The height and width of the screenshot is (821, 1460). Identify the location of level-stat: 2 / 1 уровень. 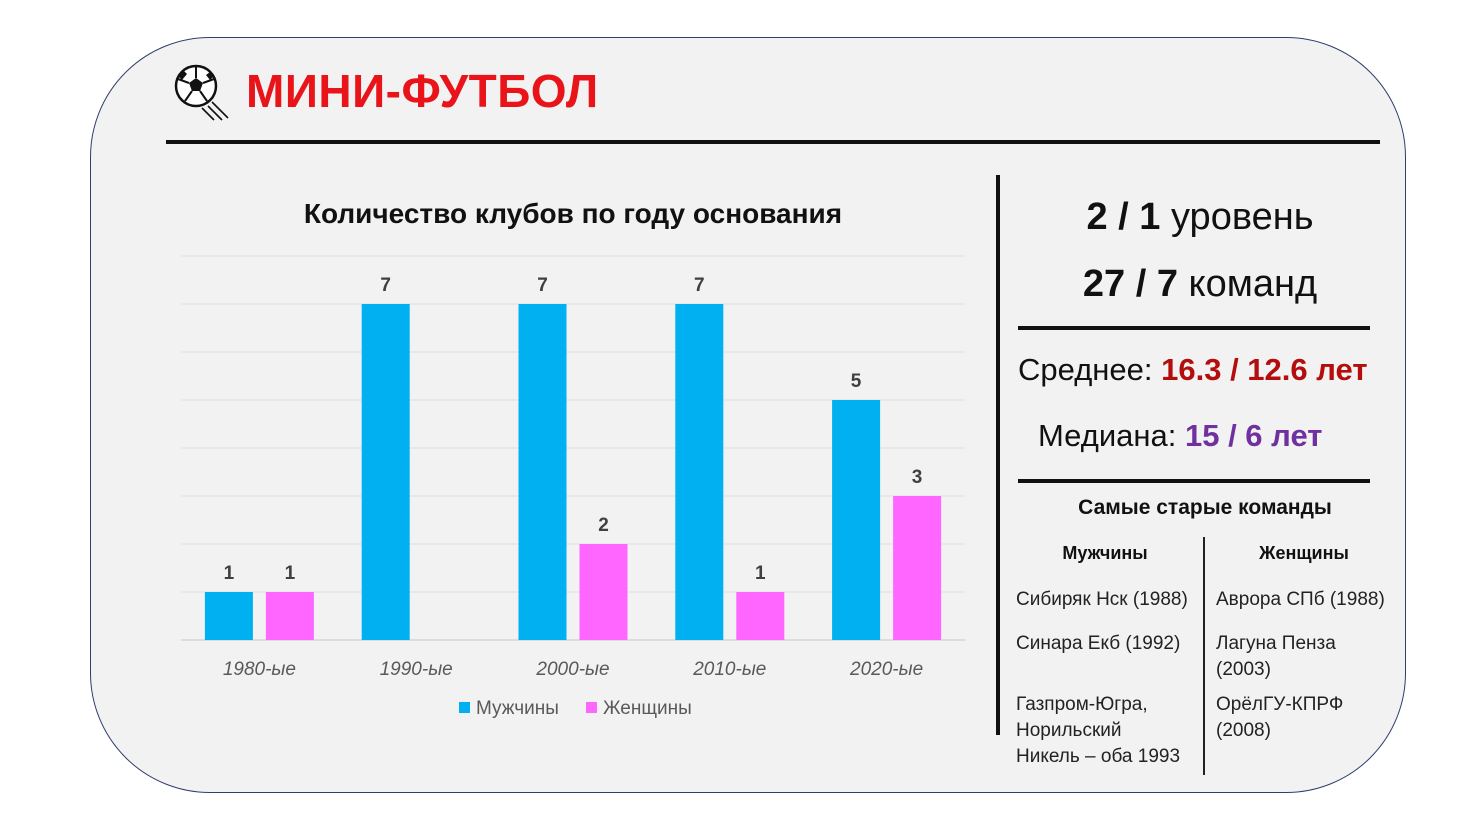
(1200, 217).